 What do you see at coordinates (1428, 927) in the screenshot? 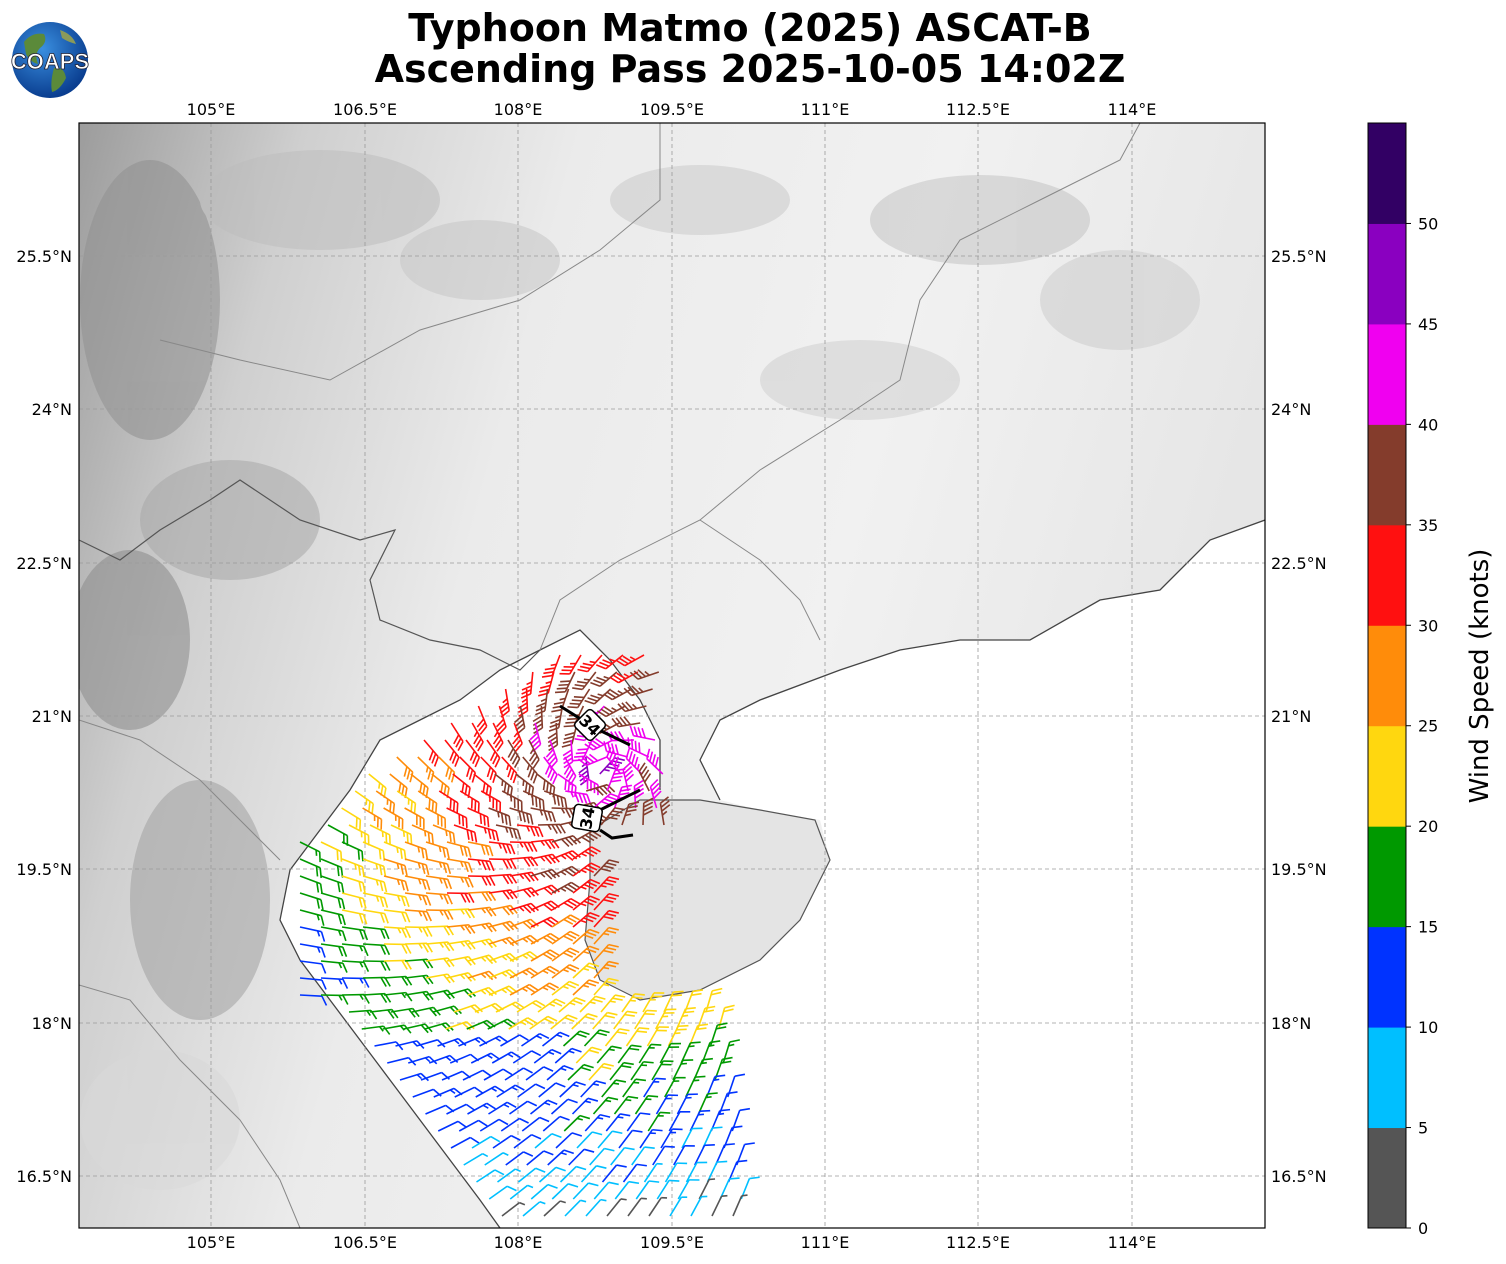
I see `colorbar-tick-label: 15` at bounding box center [1428, 927].